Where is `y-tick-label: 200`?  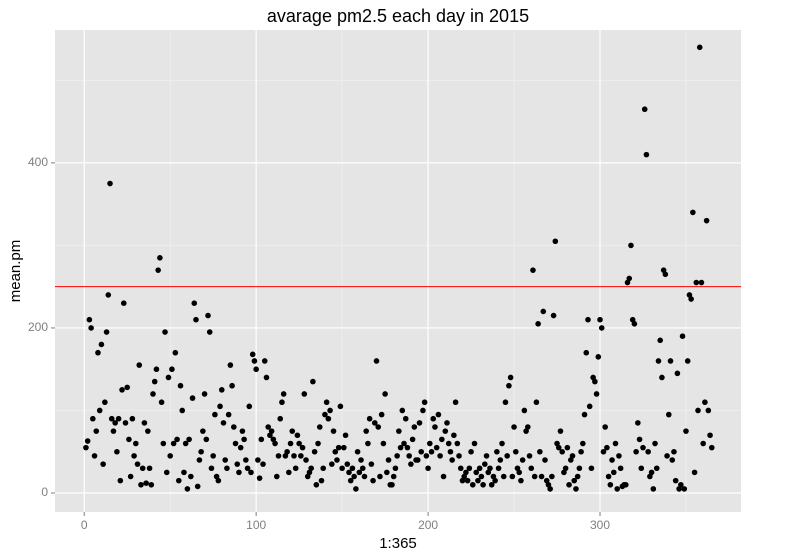
y-tick-label: 200 is located at coordinates (38, 327).